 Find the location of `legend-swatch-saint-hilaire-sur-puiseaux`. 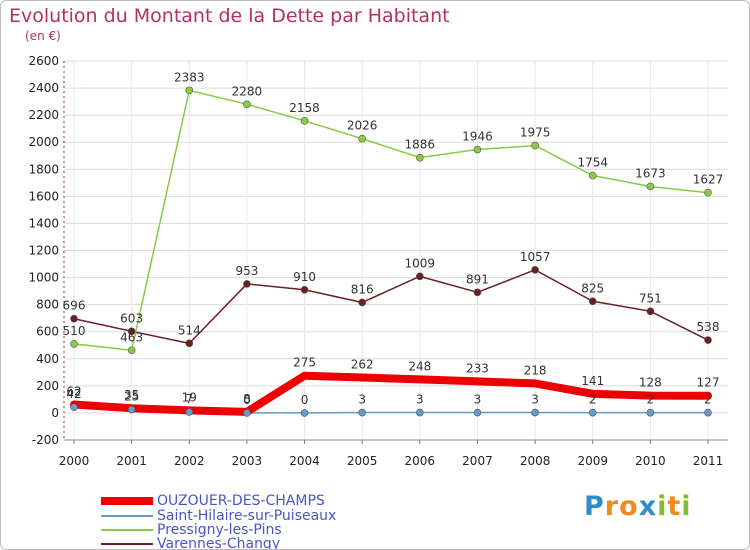

legend-swatch-saint-hilaire-sur-puiseaux is located at coordinates (127, 516).